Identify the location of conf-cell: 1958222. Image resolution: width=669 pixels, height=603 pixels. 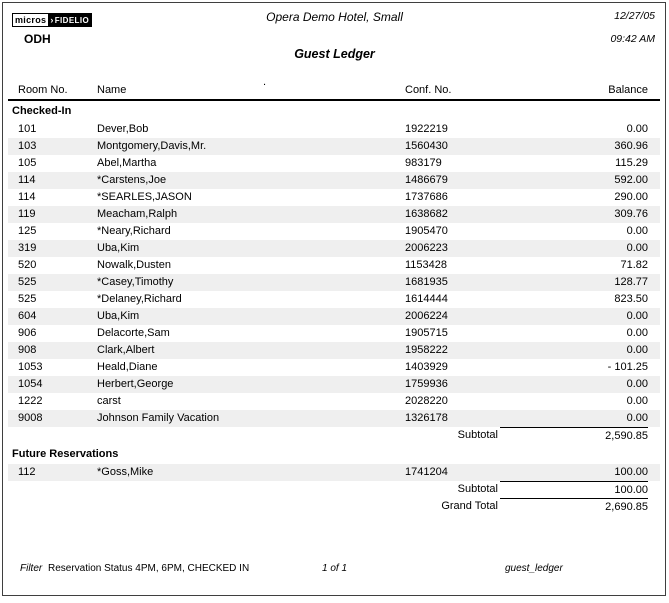
(426, 350).